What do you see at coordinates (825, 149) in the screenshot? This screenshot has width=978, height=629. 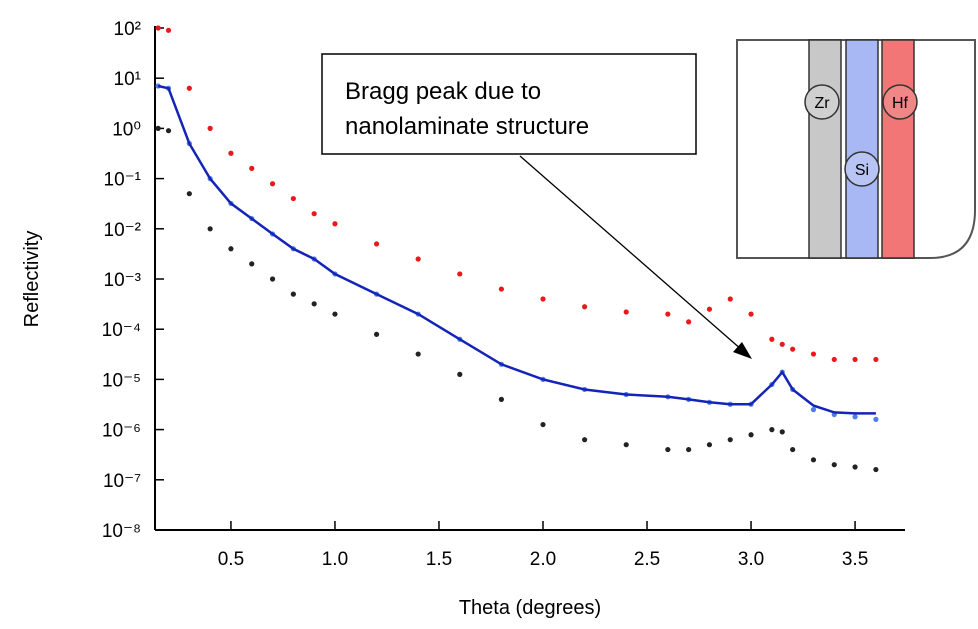 I see `zr-layer` at bounding box center [825, 149].